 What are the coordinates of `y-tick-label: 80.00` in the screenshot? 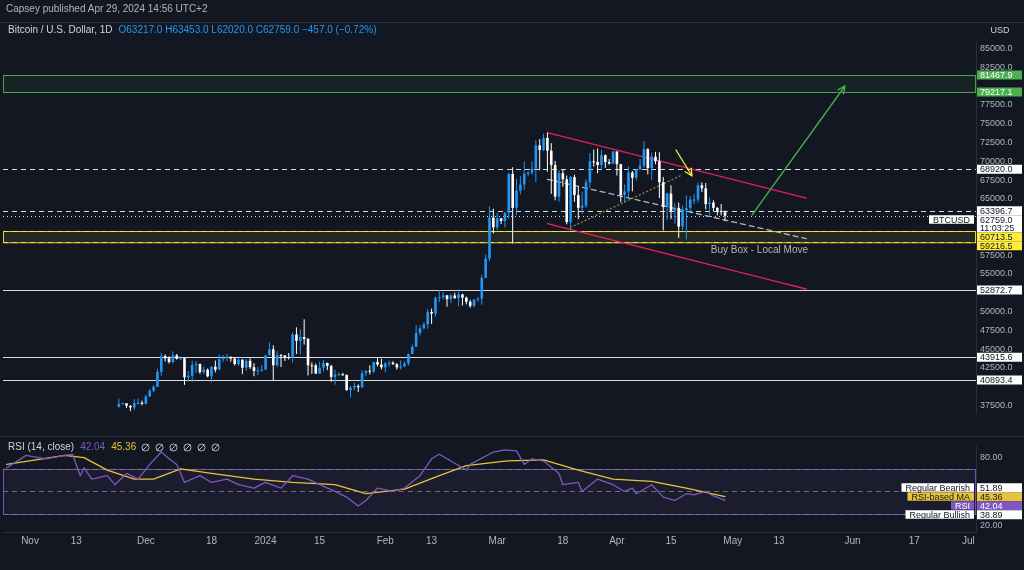 It's located at (991, 457).